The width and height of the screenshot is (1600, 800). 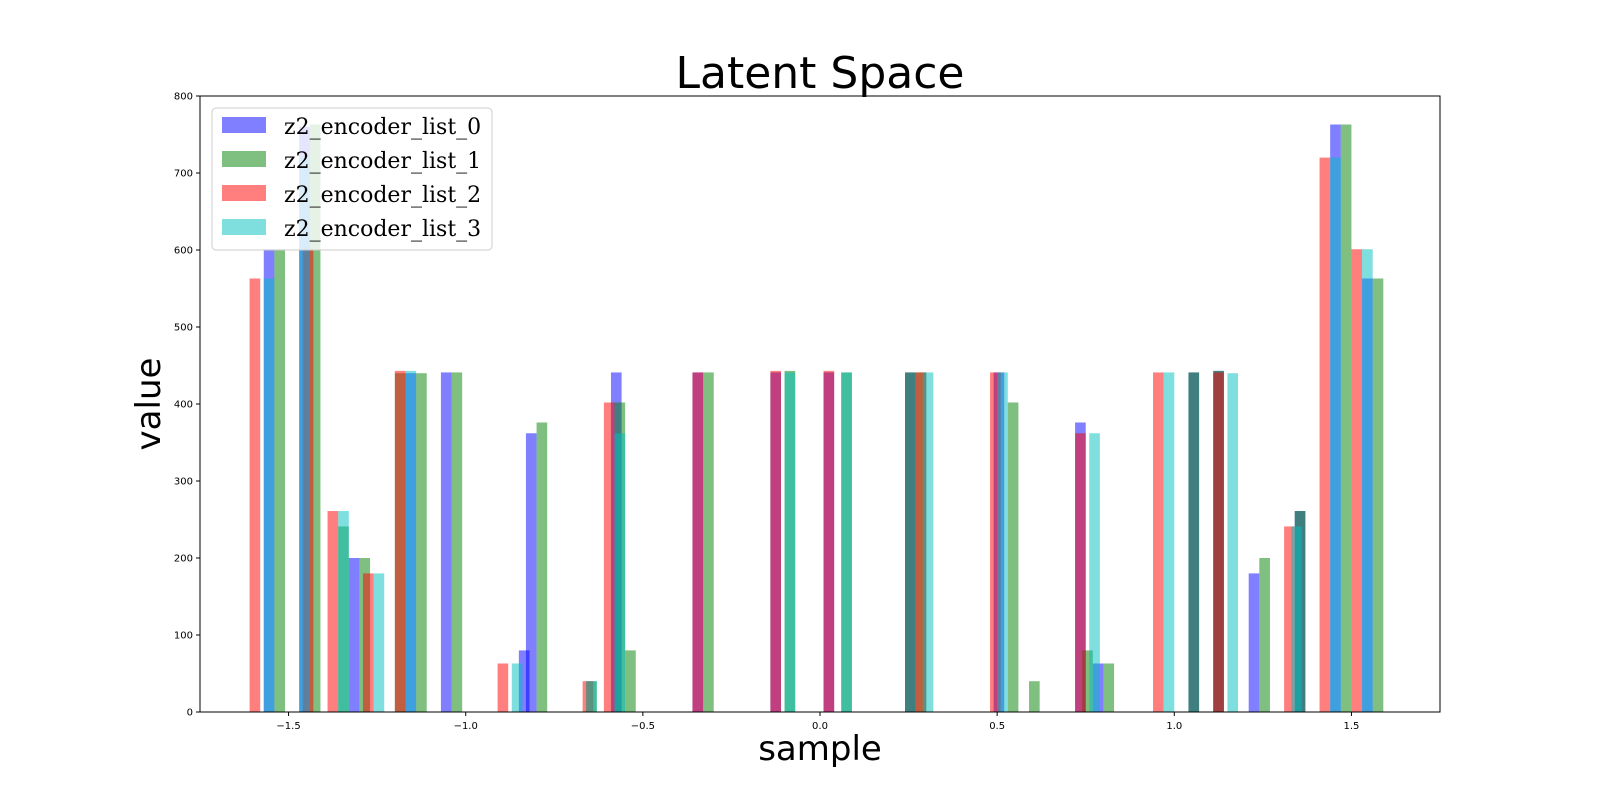 I want to click on y-tick-label: 500, so click(x=183, y=328).